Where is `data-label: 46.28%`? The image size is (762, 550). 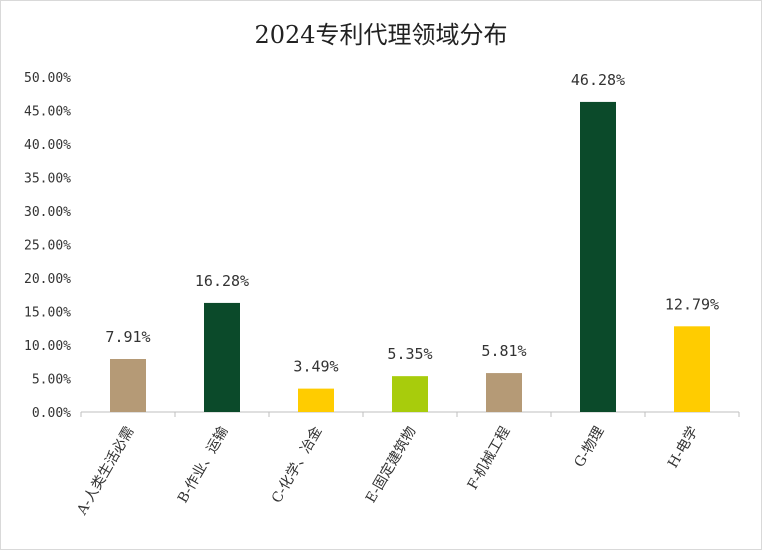 data-label: 46.28% is located at coordinates (598, 80).